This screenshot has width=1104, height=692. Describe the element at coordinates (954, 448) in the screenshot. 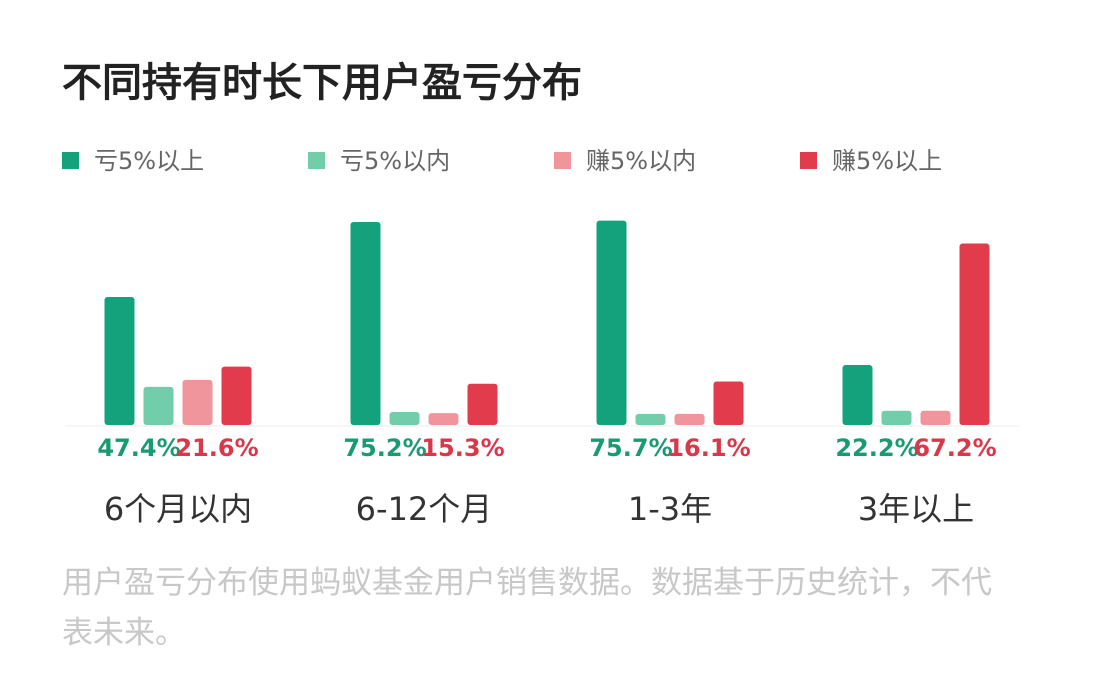

I see `value-label: 67.2%` at that location.